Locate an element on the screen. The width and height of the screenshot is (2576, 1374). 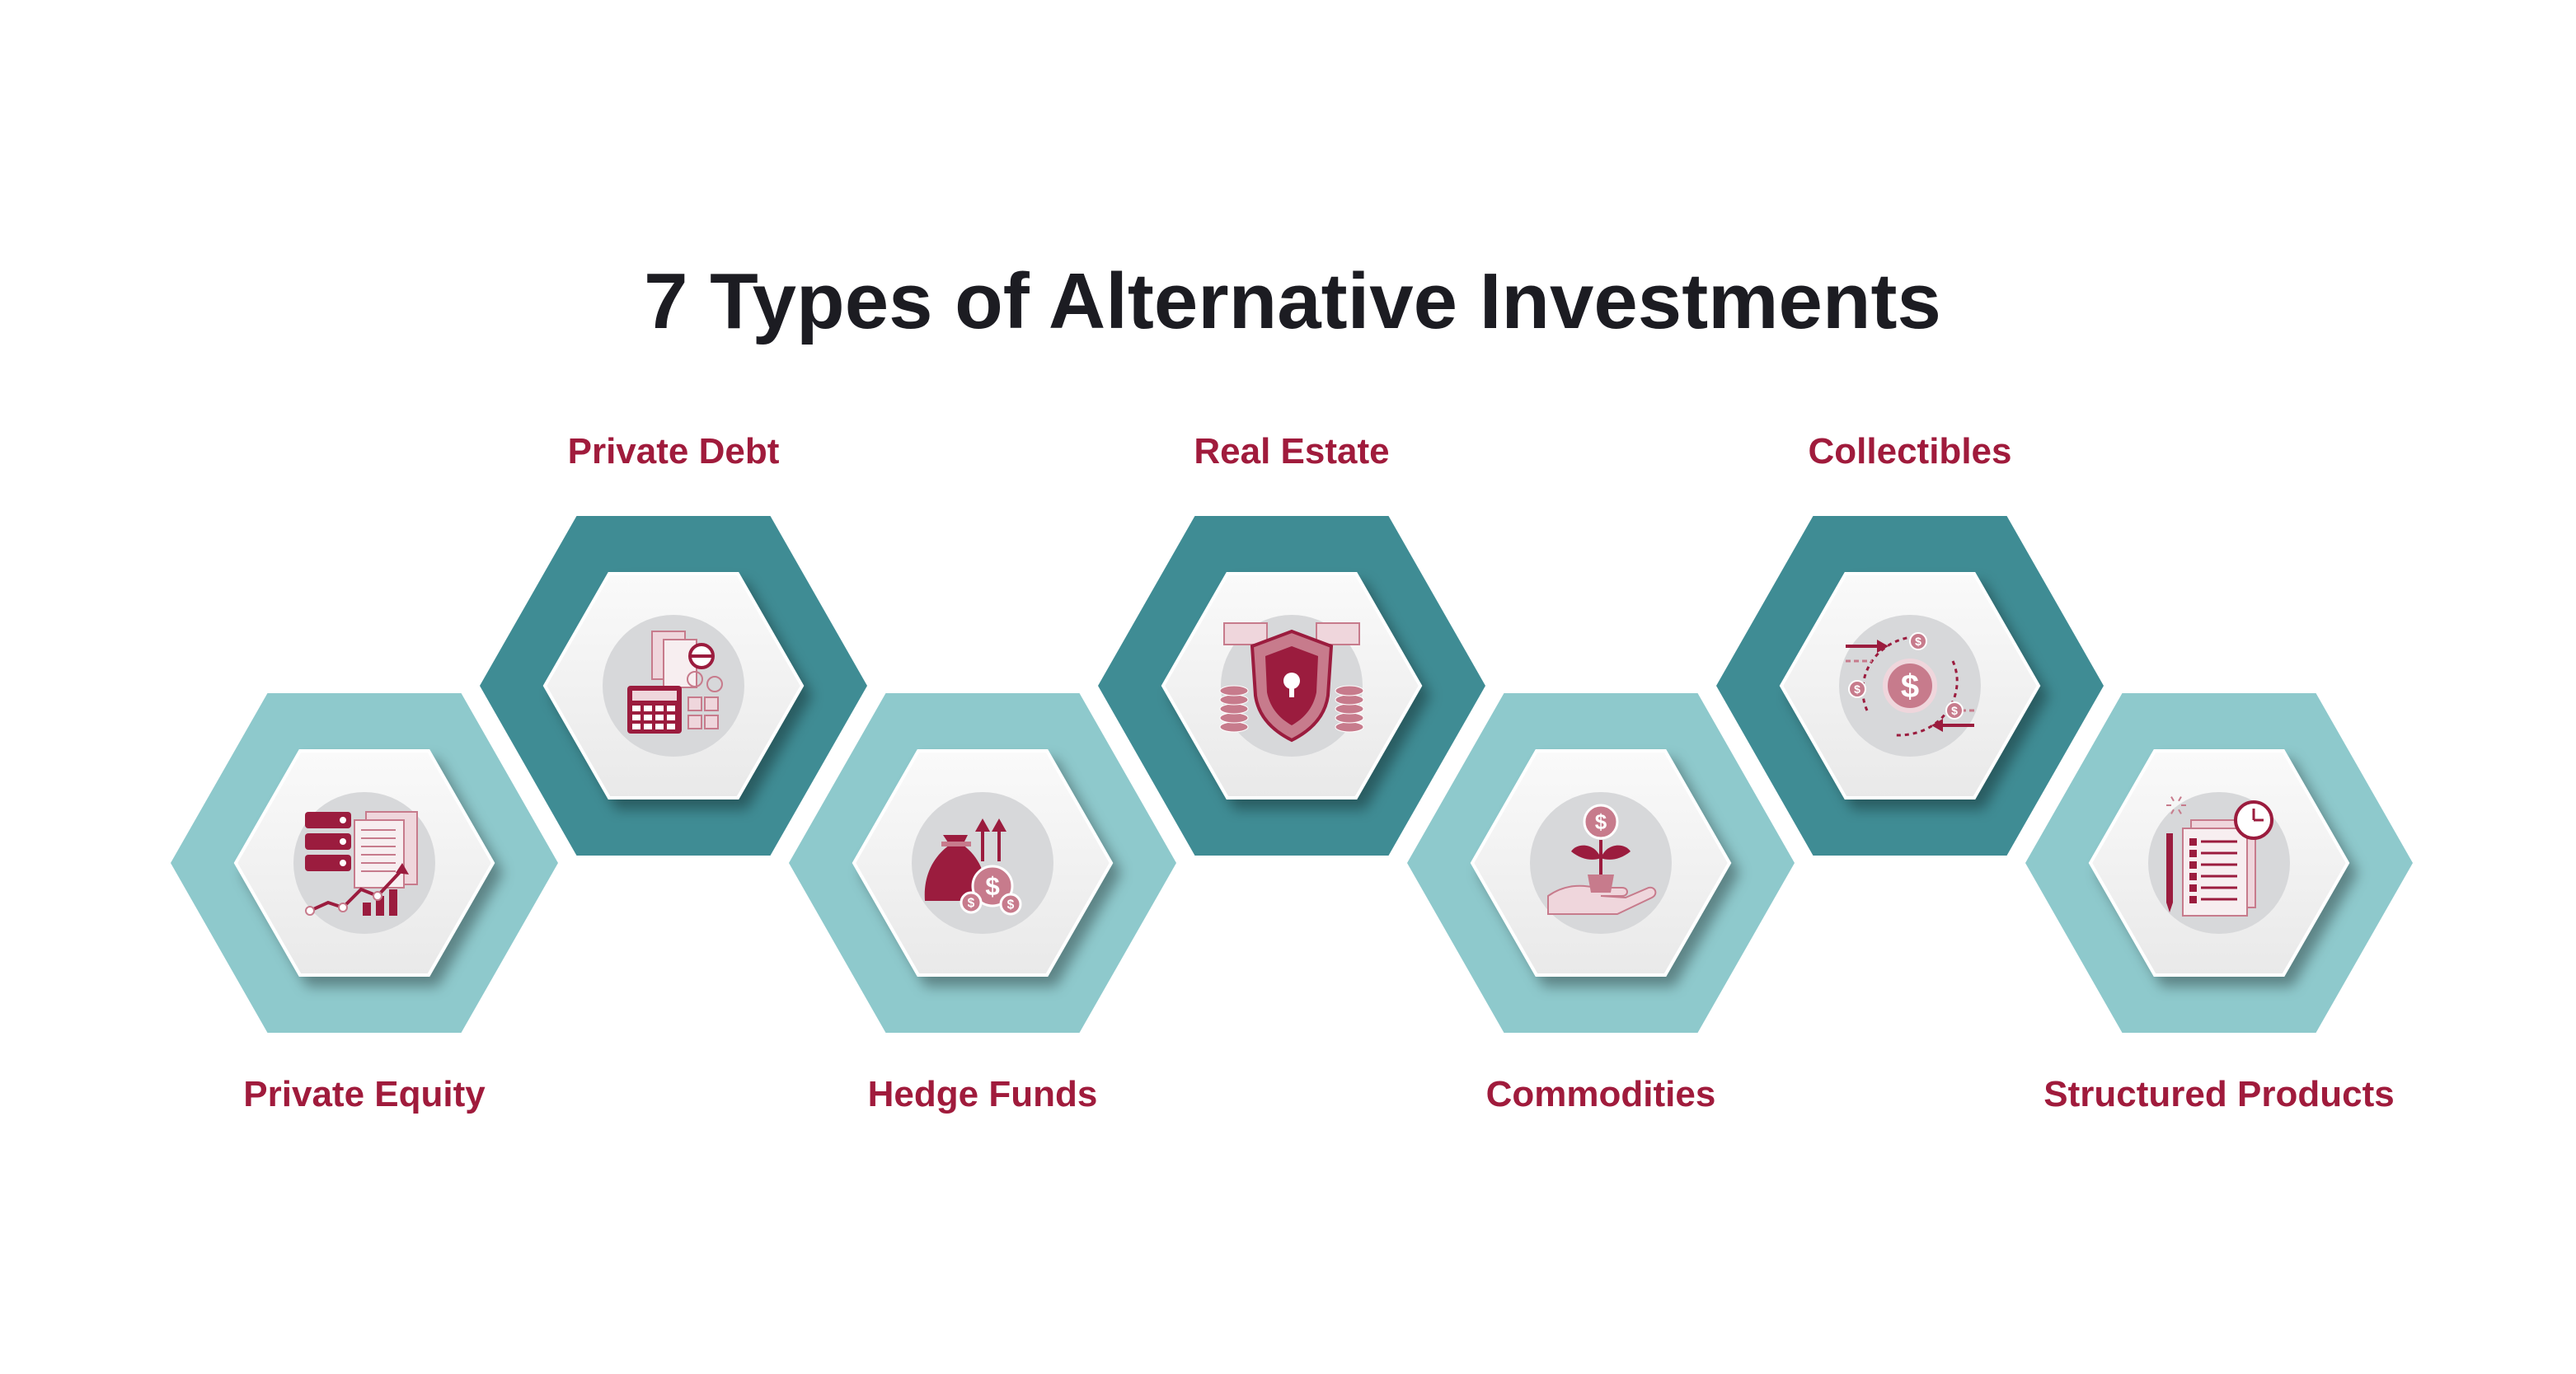
label-collectibles: Collectibles is located at coordinates (1911, 451).